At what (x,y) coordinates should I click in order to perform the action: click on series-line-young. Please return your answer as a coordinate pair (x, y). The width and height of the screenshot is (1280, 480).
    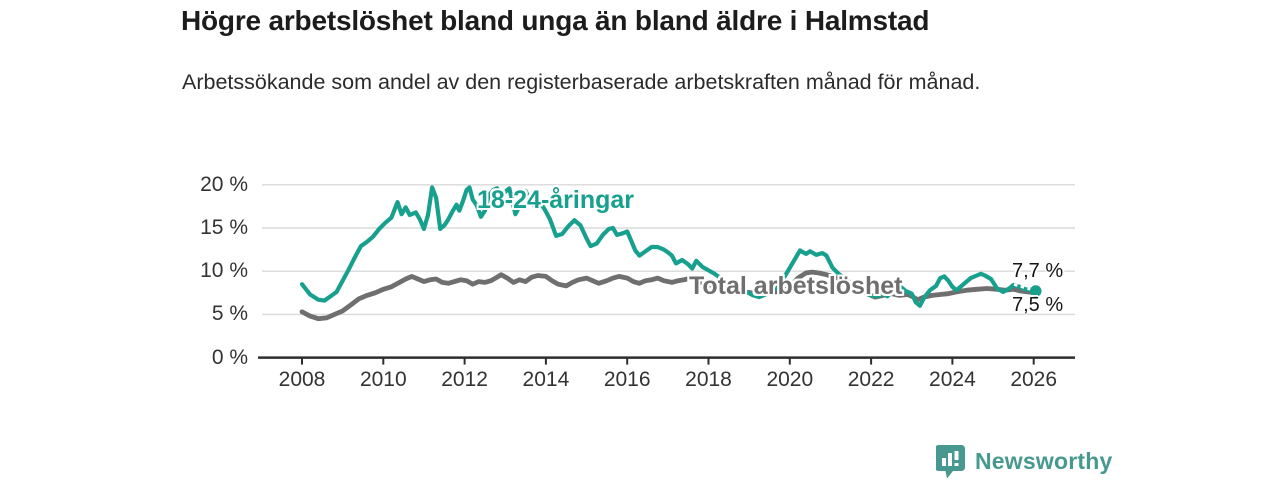
    Looking at the image, I should click on (668, 246).